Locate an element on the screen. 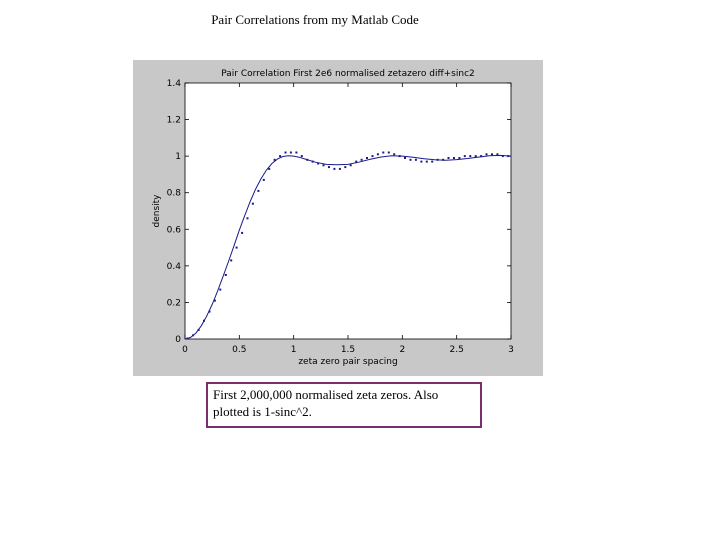  x-tick-label: 2.5 is located at coordinates (457, 350).